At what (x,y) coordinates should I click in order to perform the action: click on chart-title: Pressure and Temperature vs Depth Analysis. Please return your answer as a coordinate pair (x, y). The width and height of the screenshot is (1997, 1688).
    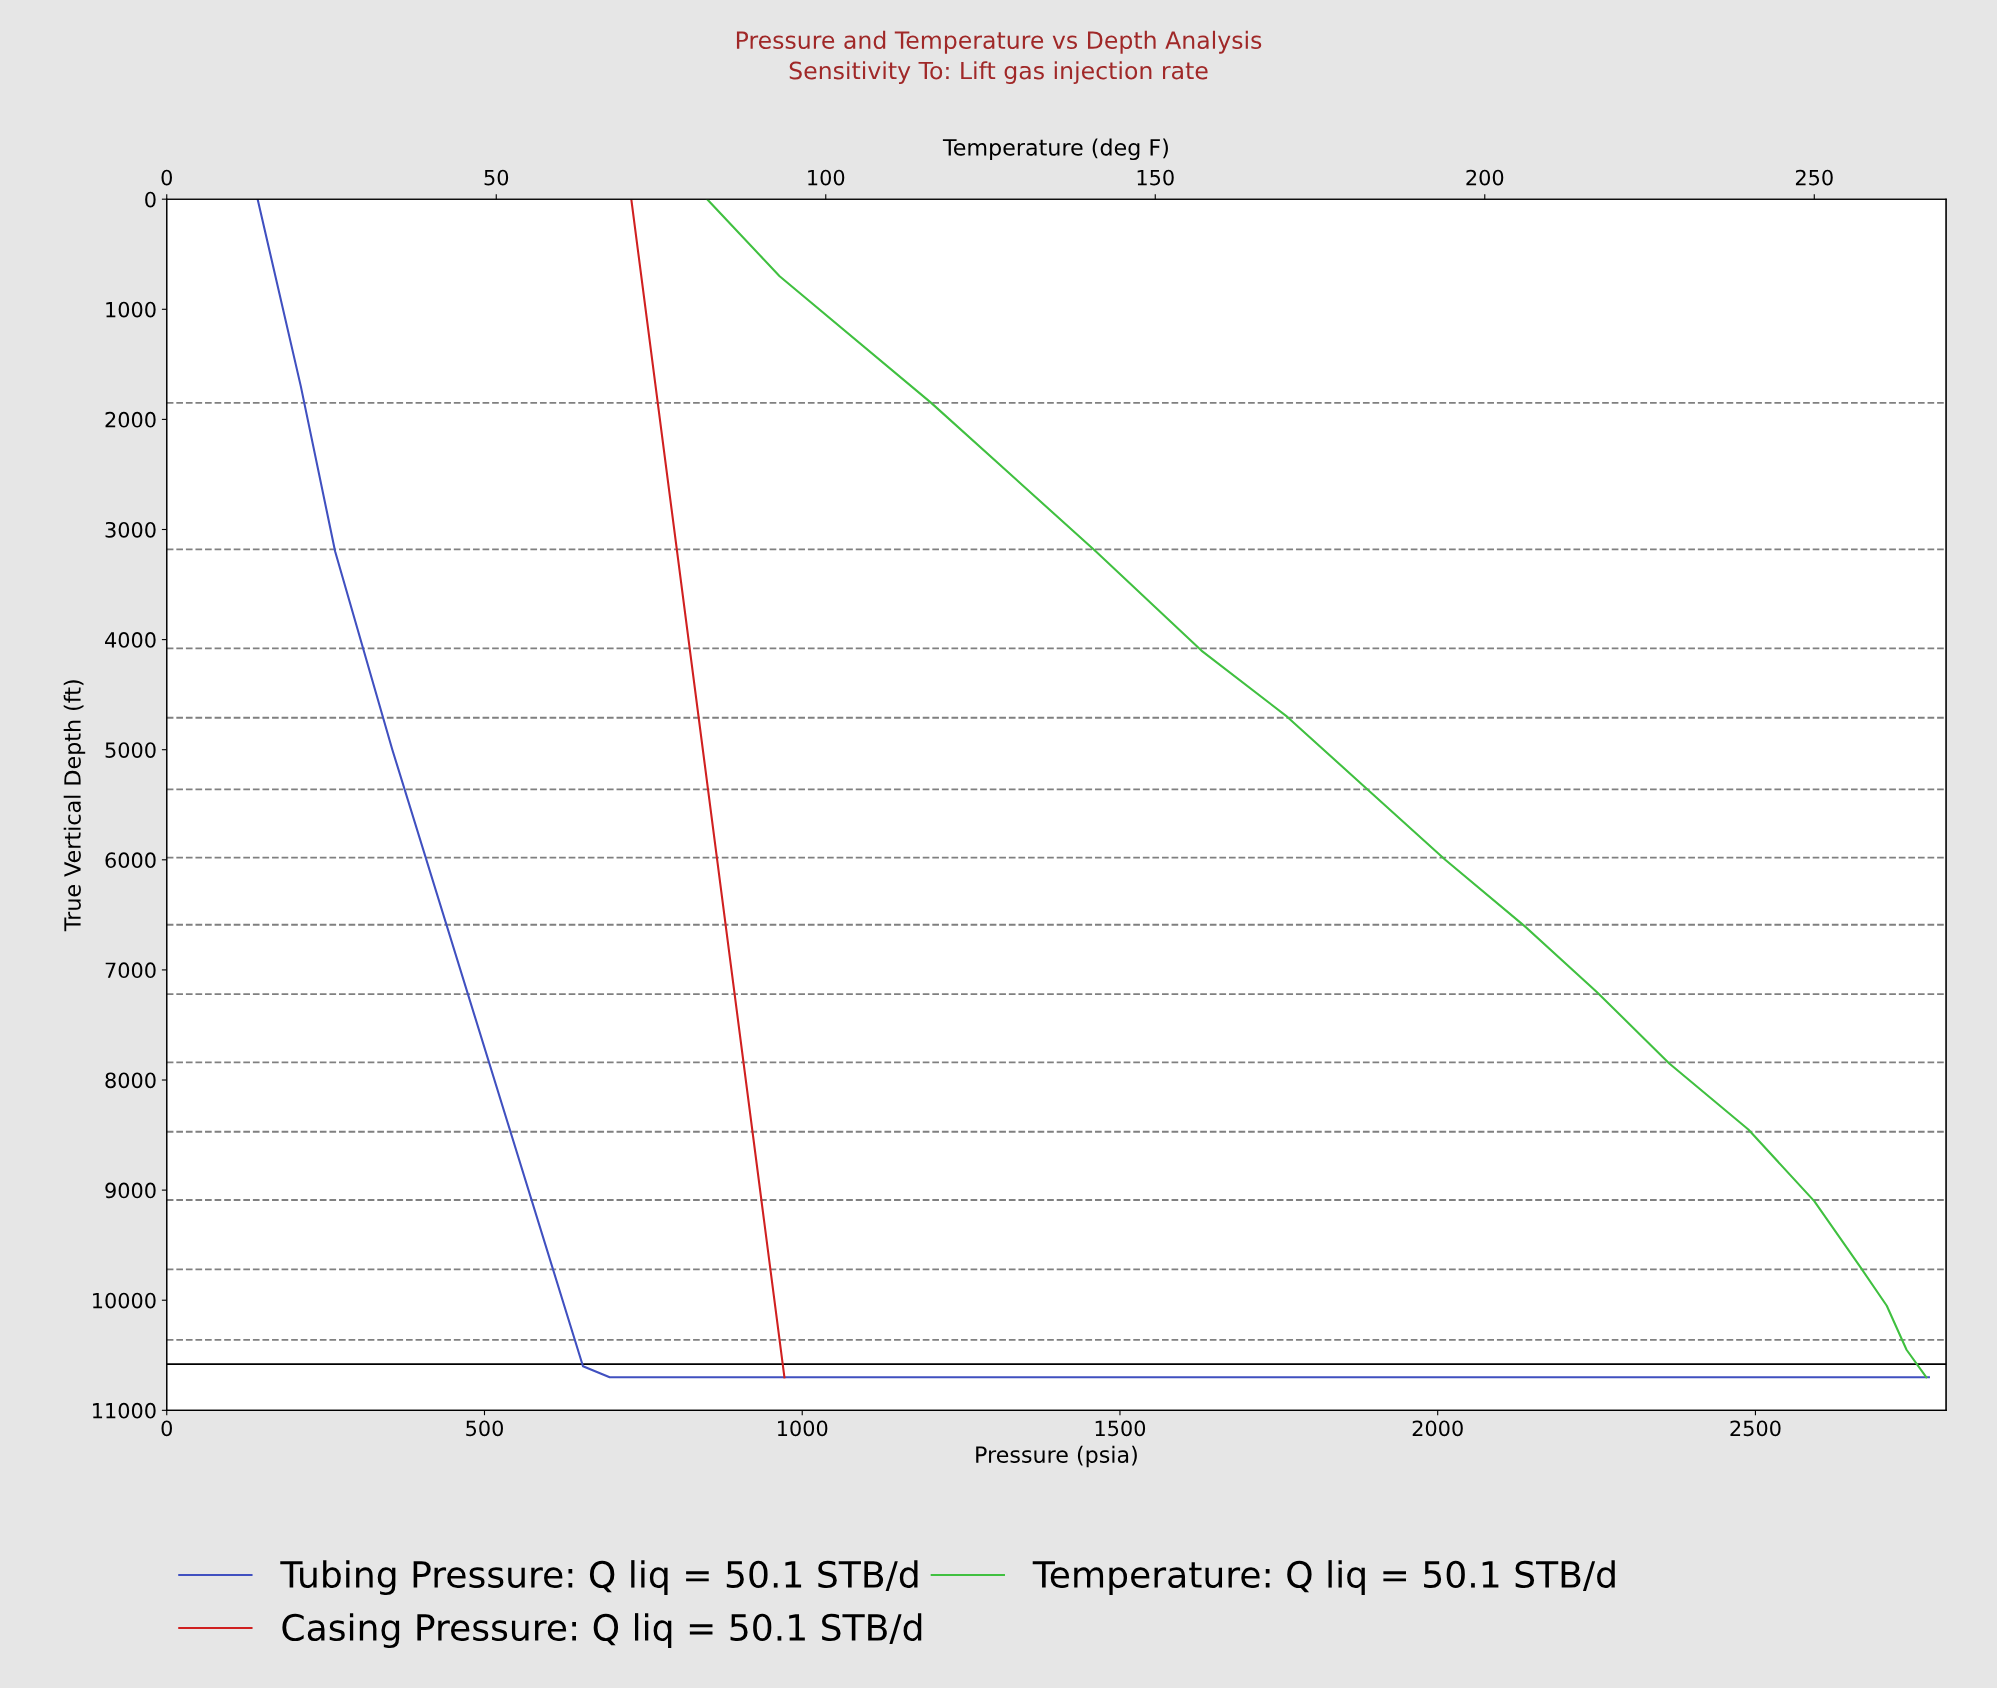
    Looking at the image, I should click on (999, 42).